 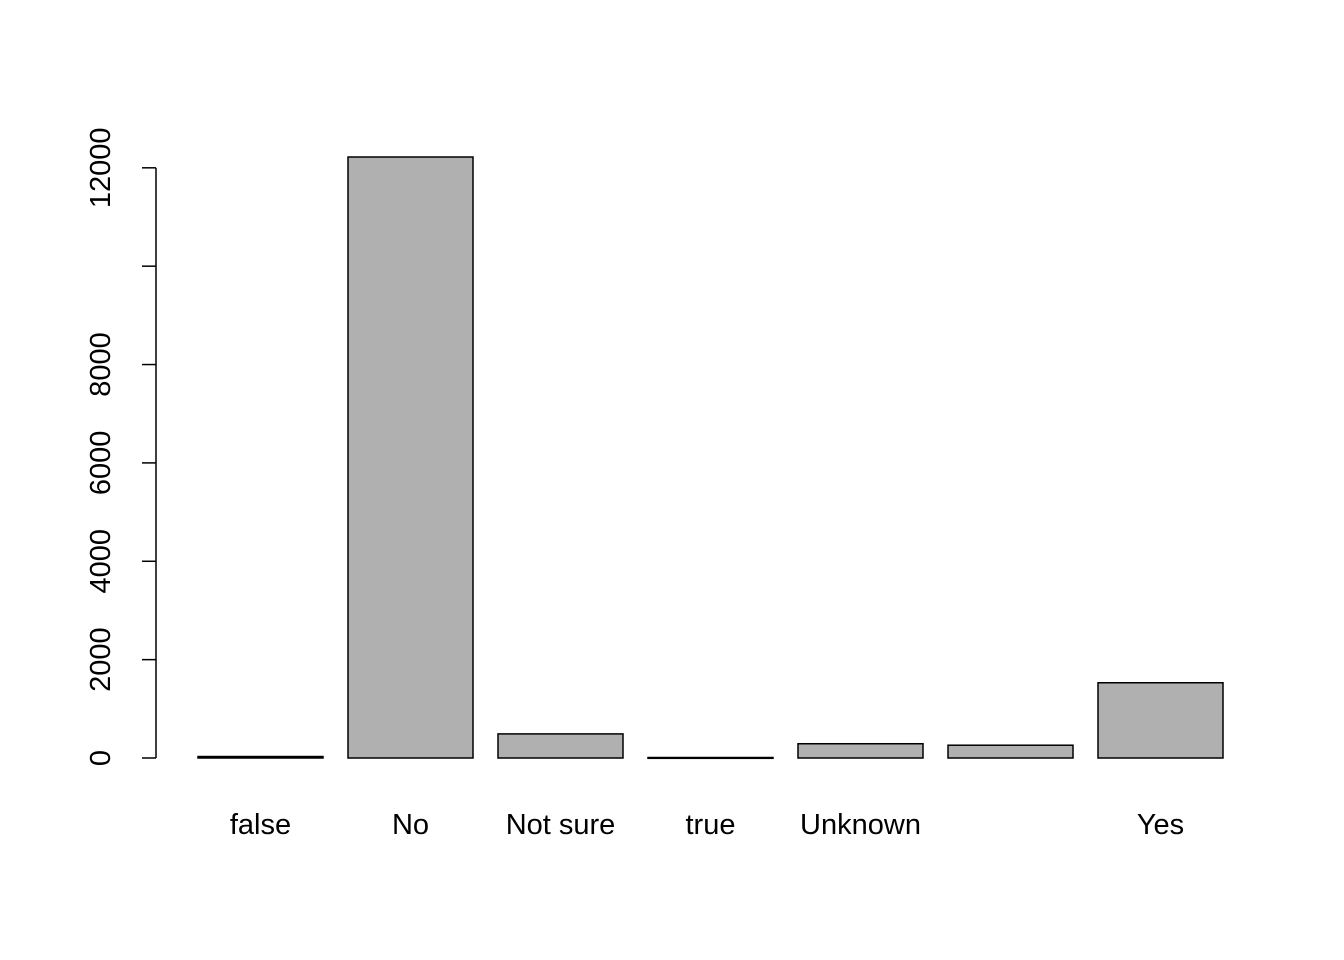 I want to click on y-tick-label: 8000, so click(x=101, y=364).